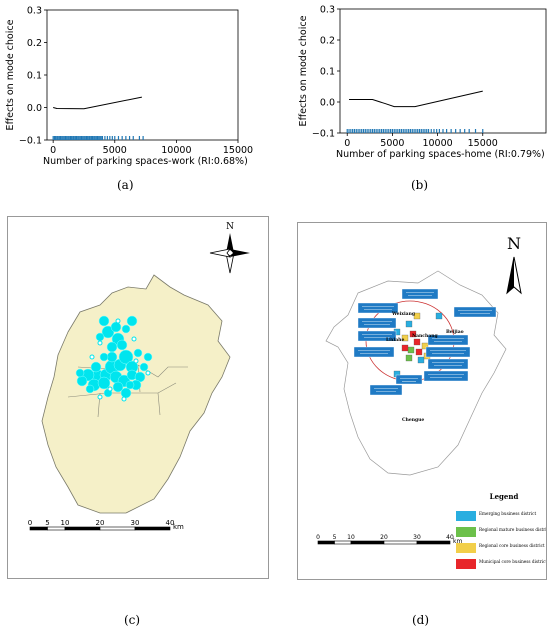 The width and height of the screenshot is (550, 633). What do you see at coordinates (512, 529) in the screenshot?
I see `map-d-legend-label: Regional mature business district` at bounding box center [512, 529].